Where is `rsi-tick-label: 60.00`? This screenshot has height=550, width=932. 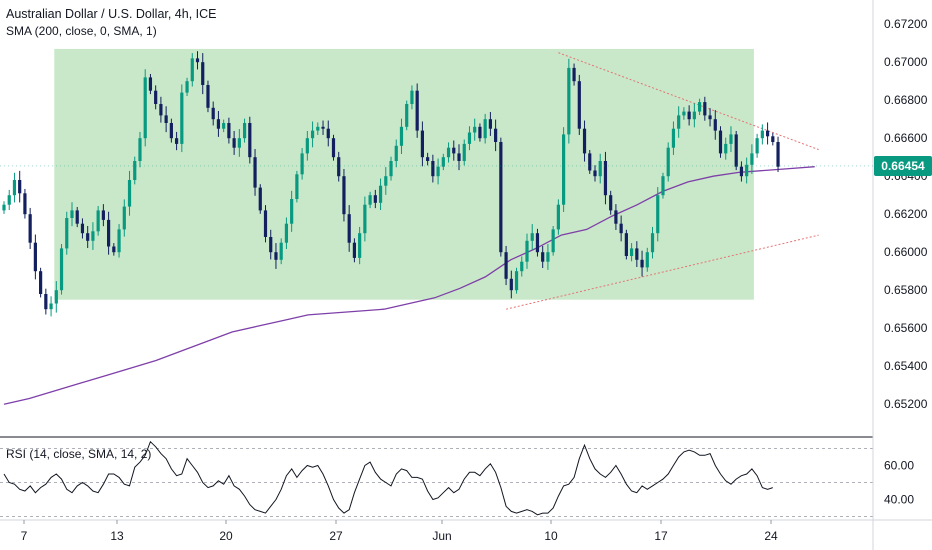
rsi-tick-label: 60.00 is located at coordinates (899, 466).